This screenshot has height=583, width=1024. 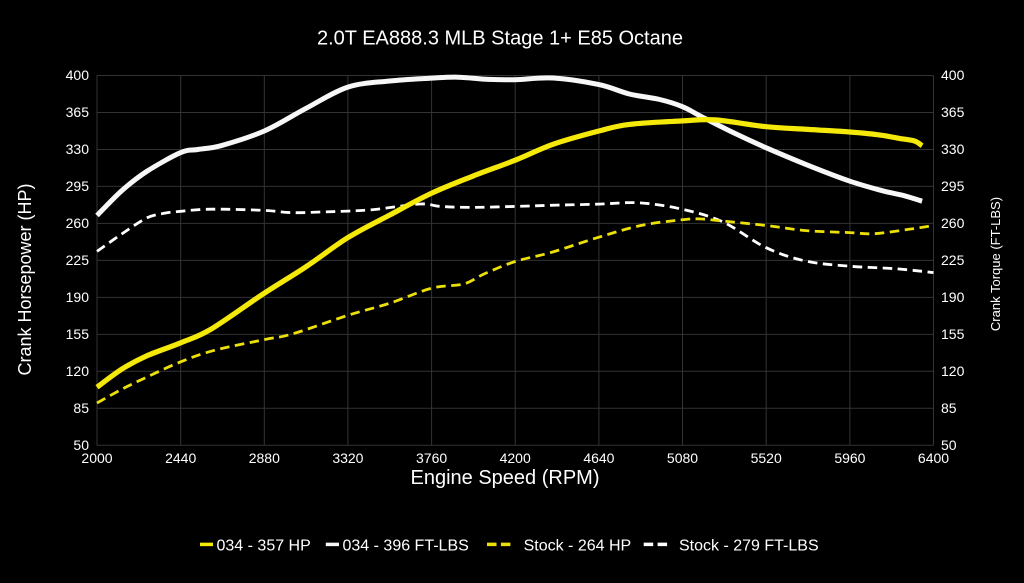 I want to click on svg-text: Crank Torque (FT-LBS), so click(x=995, y=264).